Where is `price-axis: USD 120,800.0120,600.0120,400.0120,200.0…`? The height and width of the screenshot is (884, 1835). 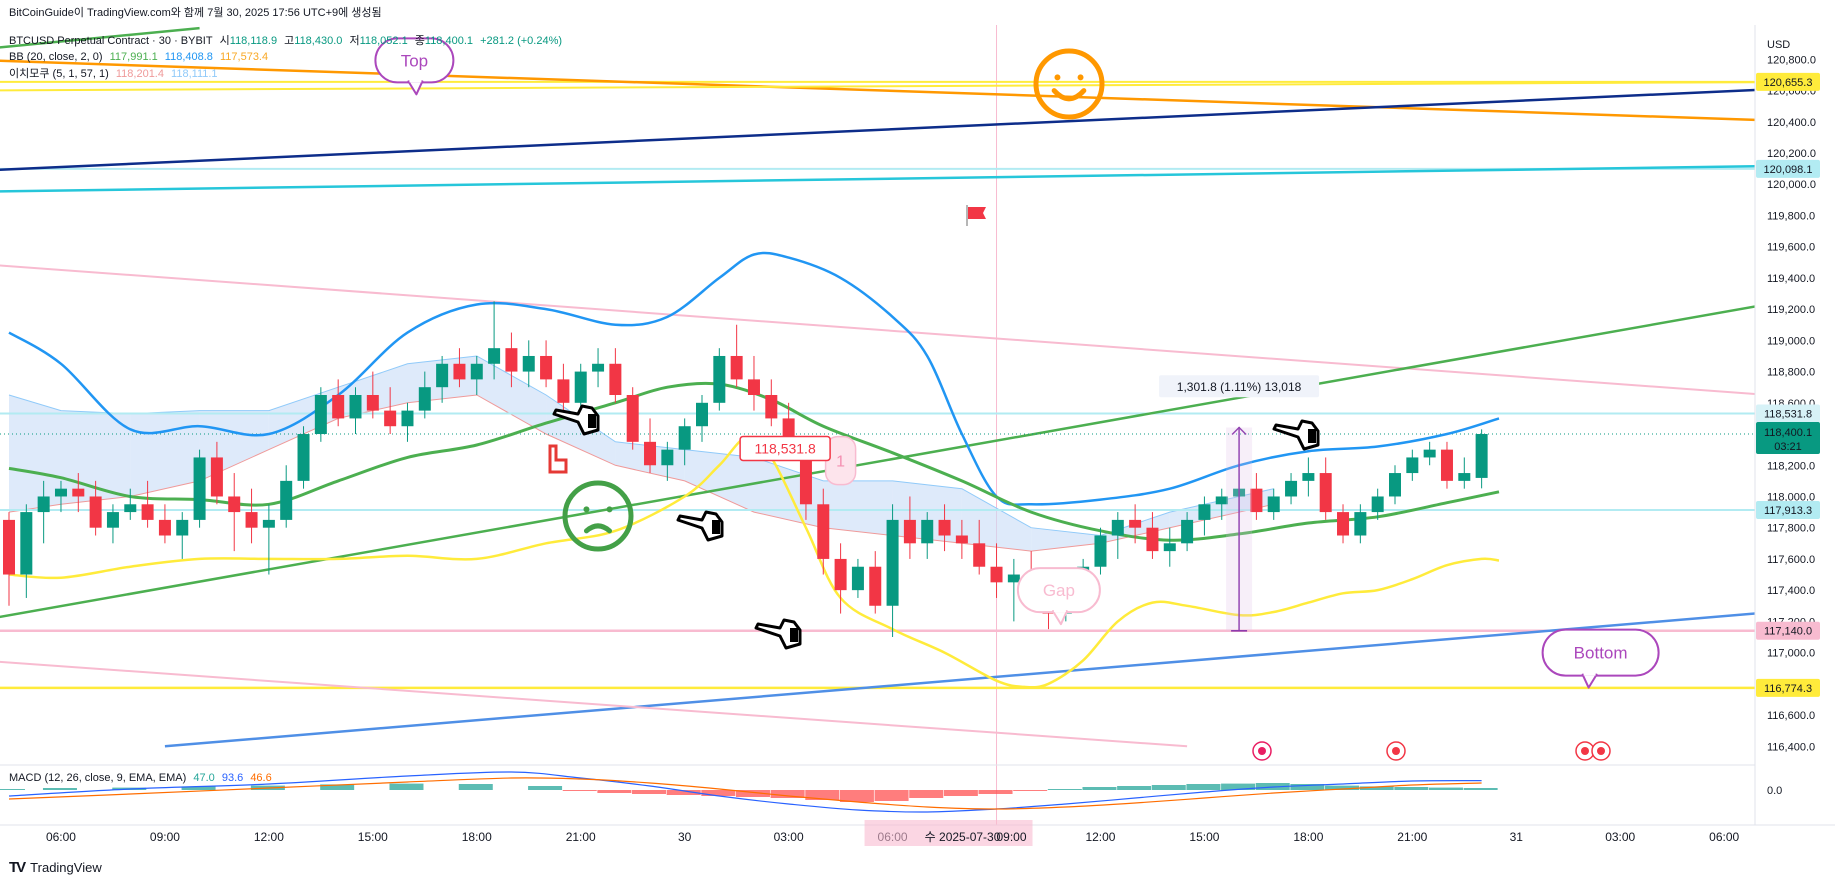 price-axis: USD 120,800.0120,600.0120,400.0120,200.0… is located at coordinates (1788, 418).